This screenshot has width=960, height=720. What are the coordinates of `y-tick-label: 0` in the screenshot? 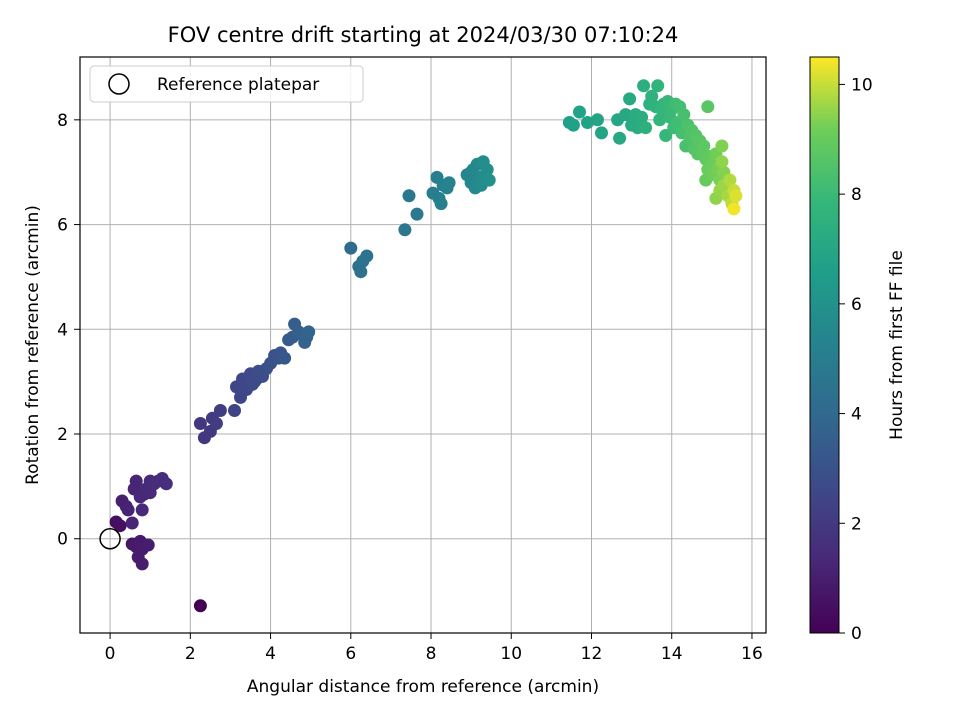 It's located at (62, 540).